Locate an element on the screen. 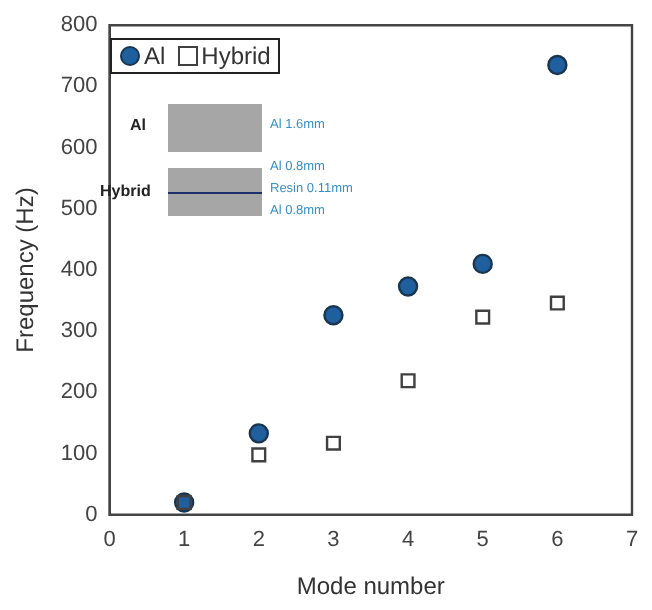 The width and height of the screenshot is (652, 610). x-tick-label: 3 is located at coordinates (333, 540).